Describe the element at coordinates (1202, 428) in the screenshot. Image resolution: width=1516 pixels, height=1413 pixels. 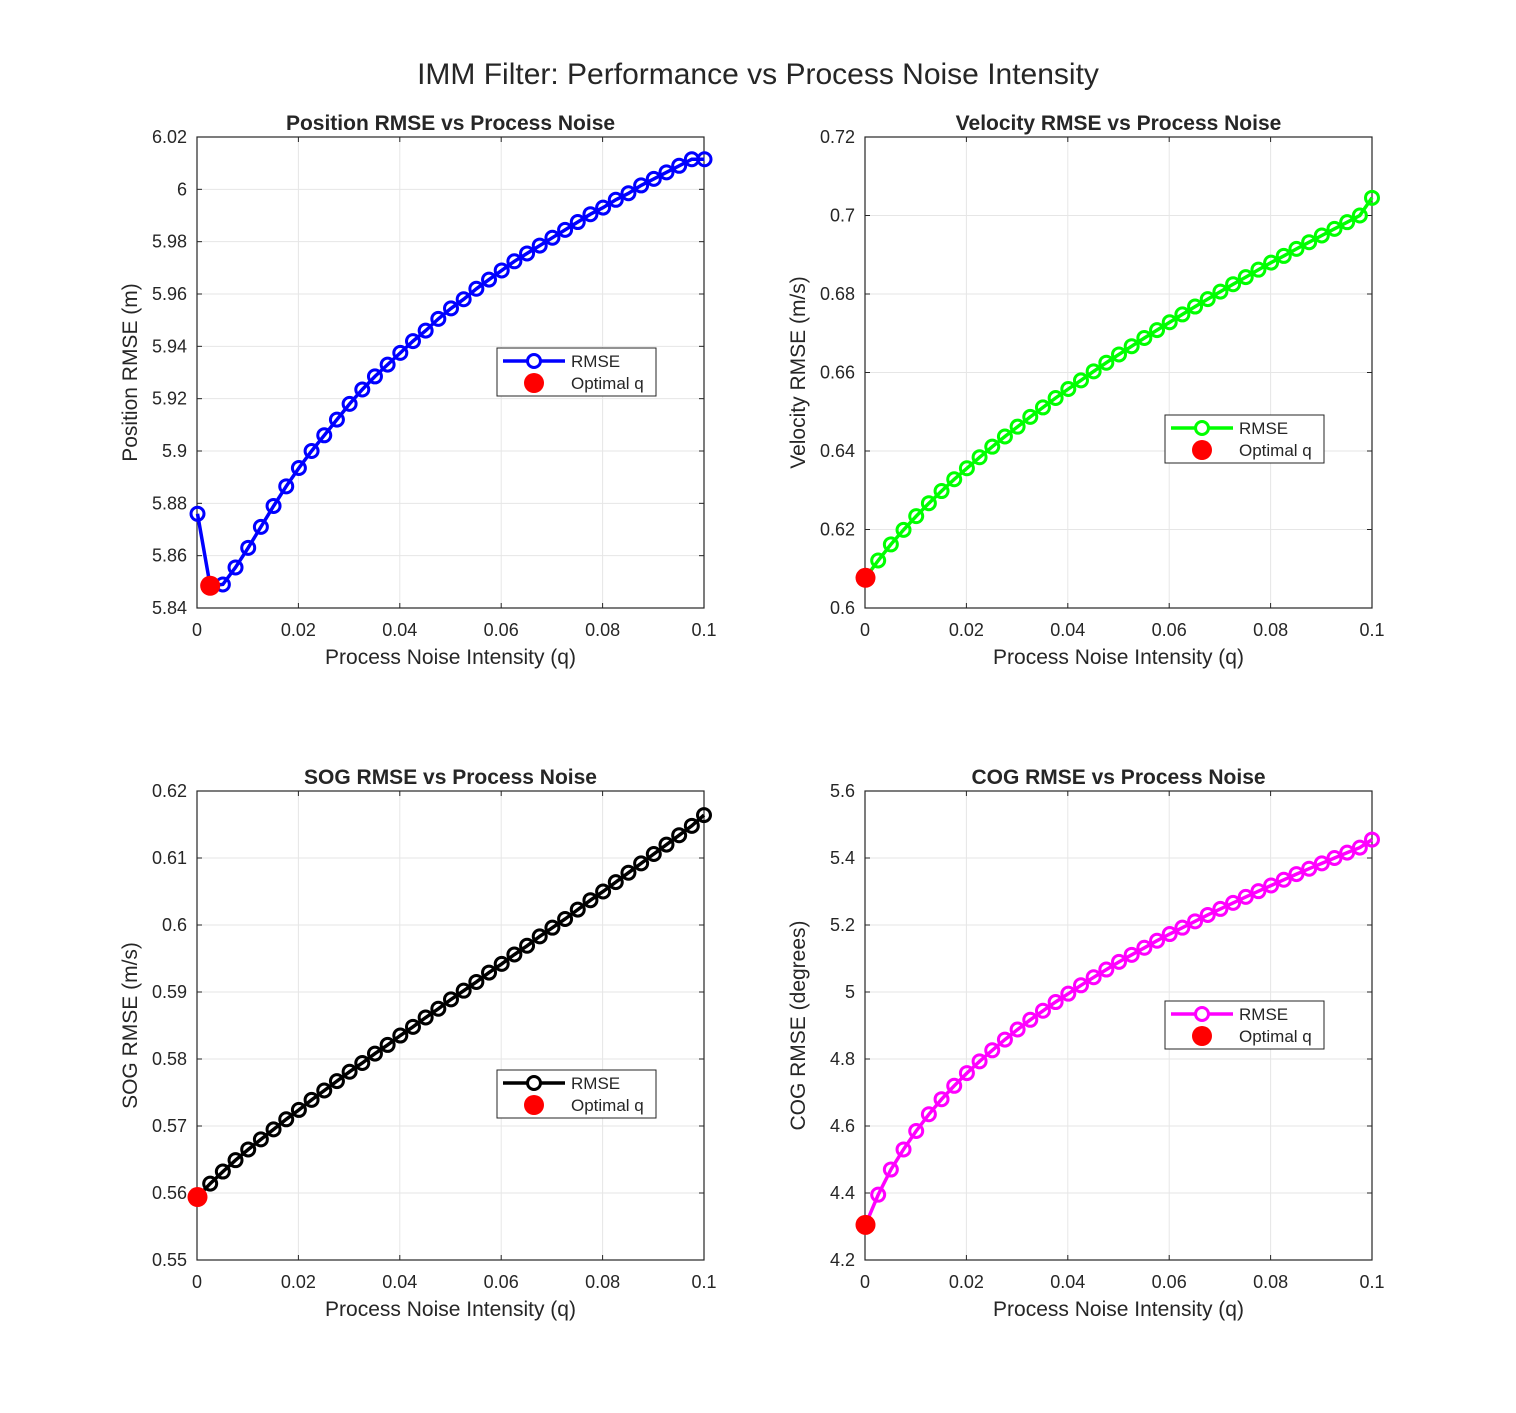
I see `legend-marker-swatch` at that location.